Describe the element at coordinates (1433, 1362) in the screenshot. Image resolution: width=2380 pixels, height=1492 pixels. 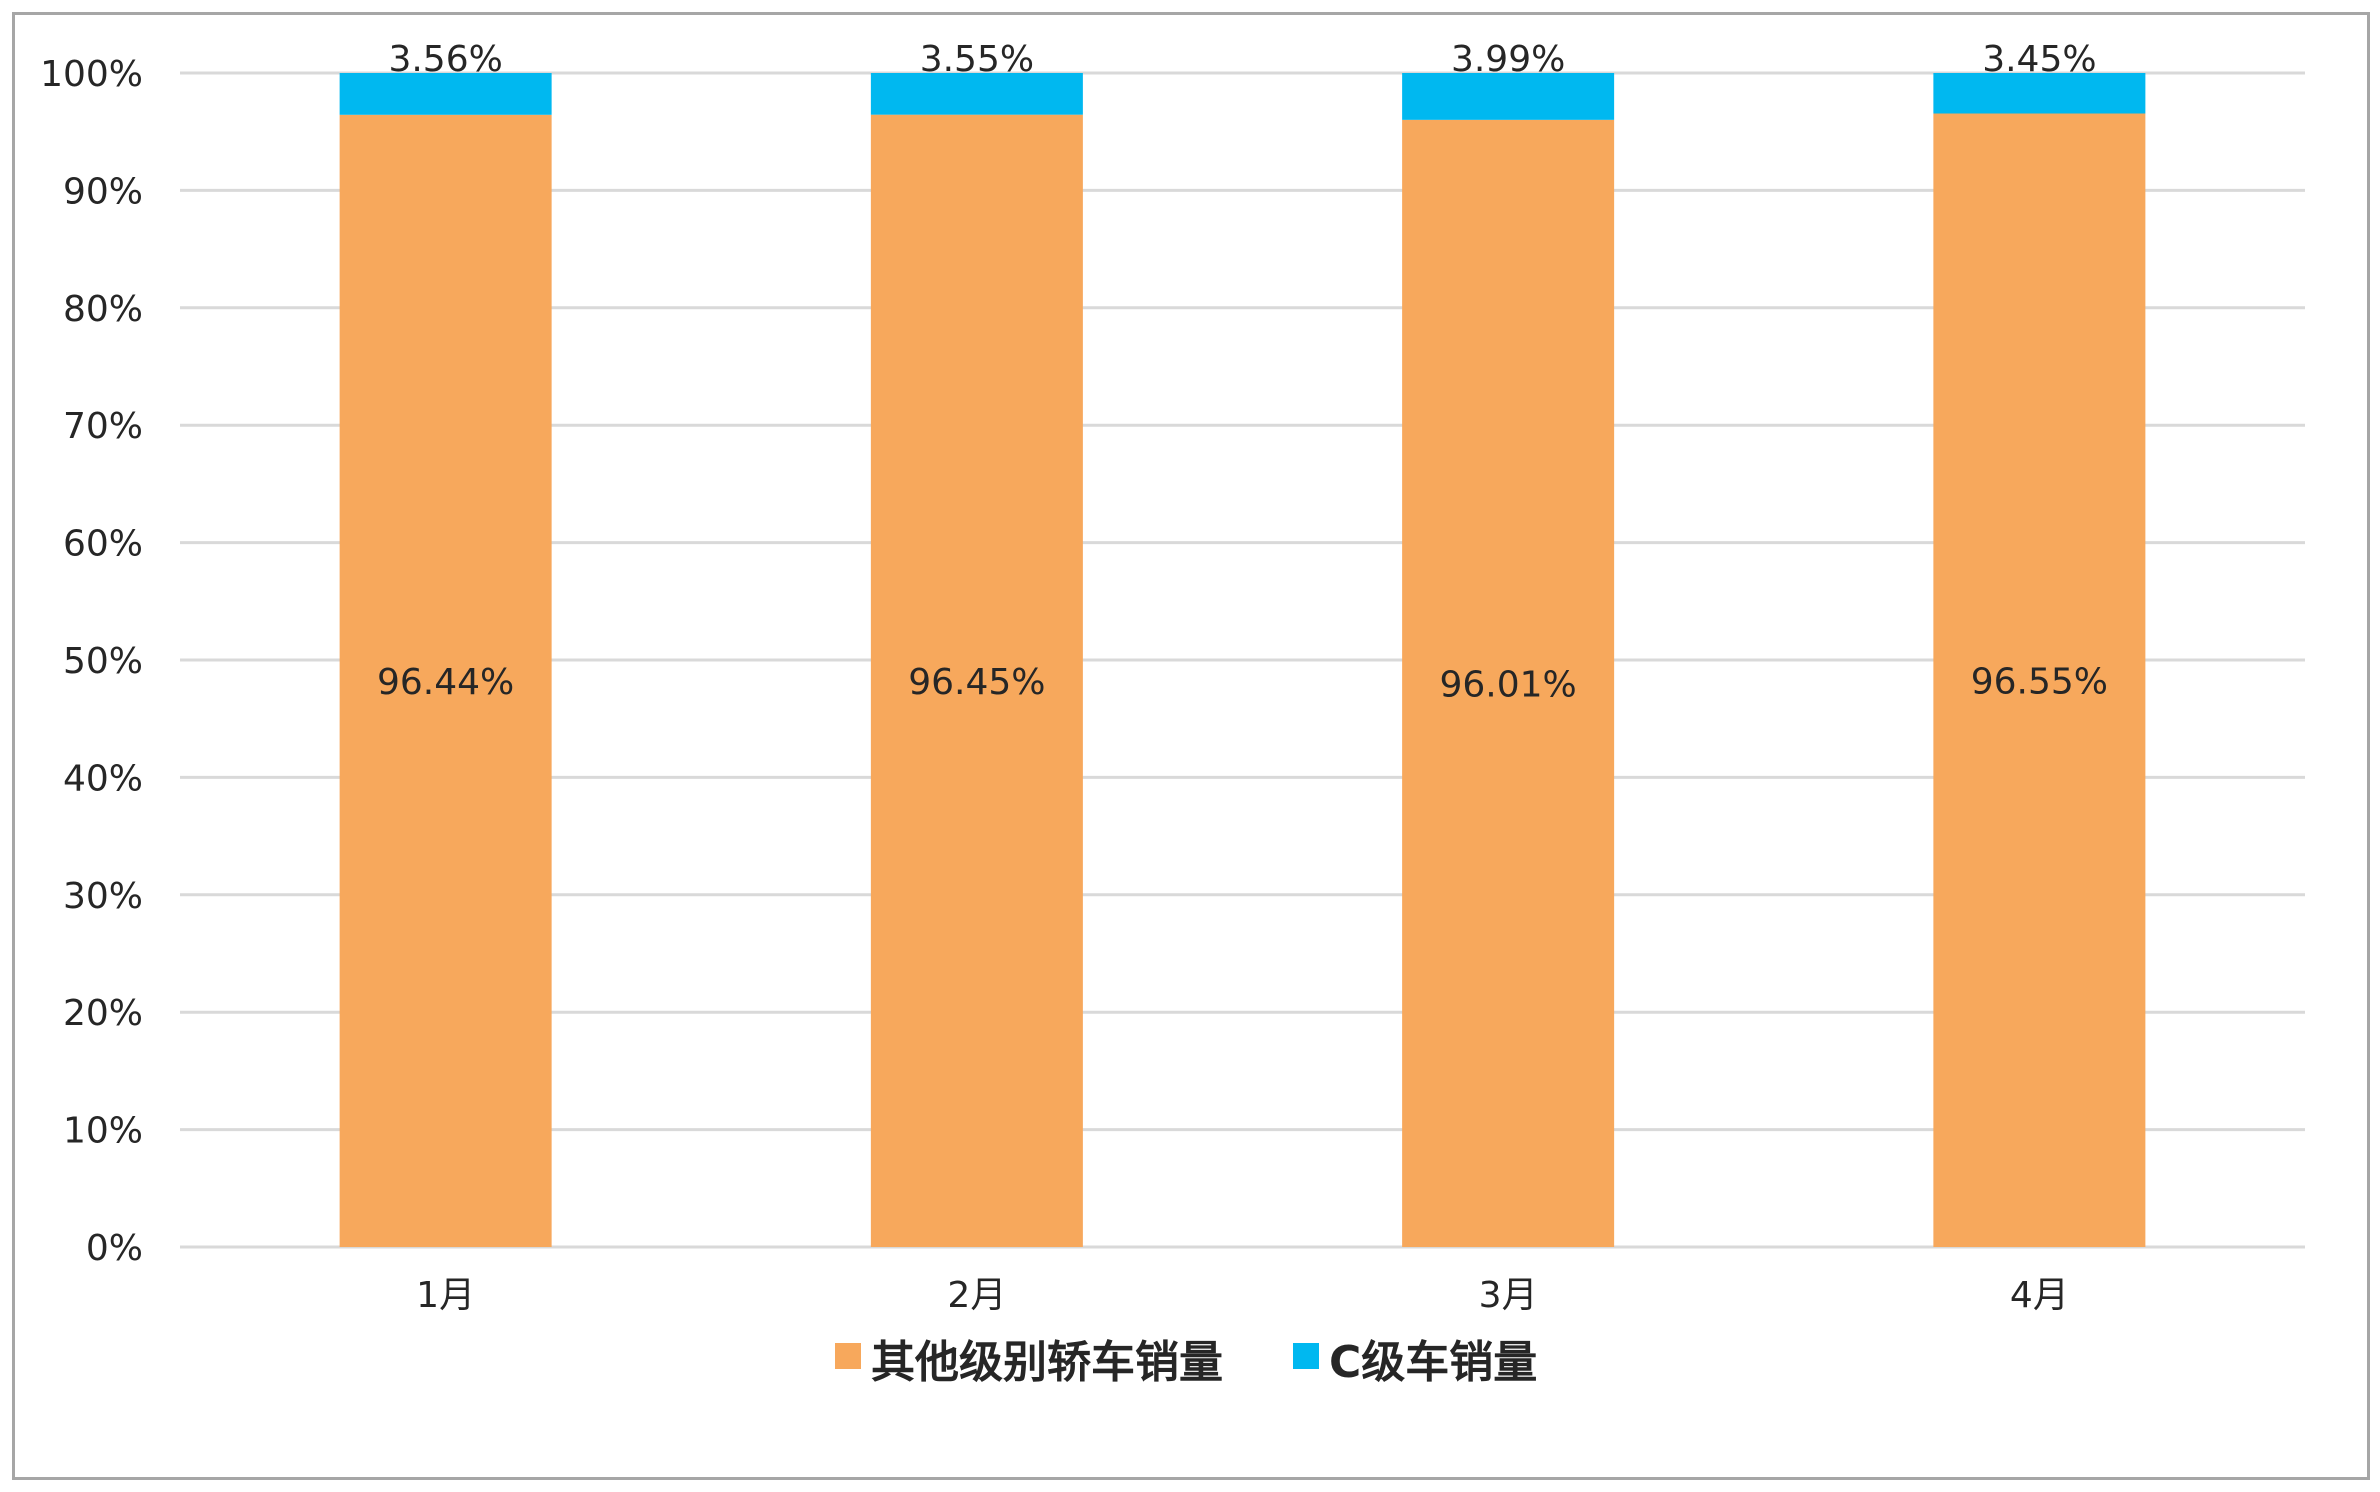
I see `legend-label-c-class: C级车销量` at that location.